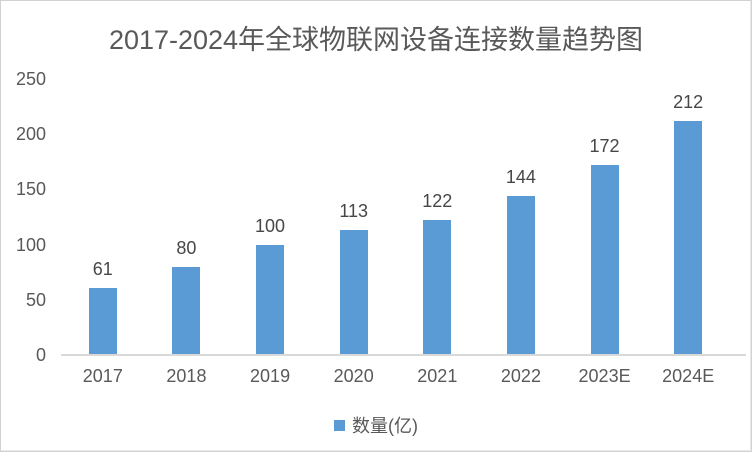  Describe the element at coordinates (40, 355) in the screenshot. I see `y-axis-tick-label: 0` at that location.